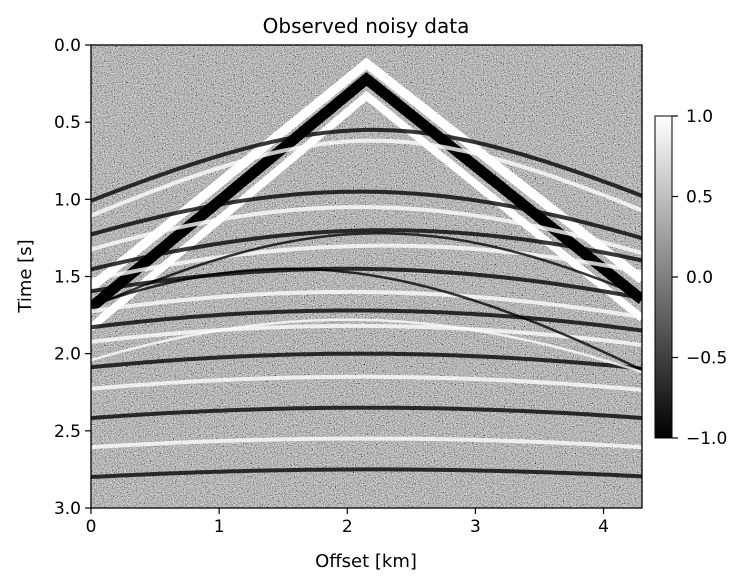  I want to click on y-axis: 0.0 0.5 1.0 1.5 2.0 2.5 3.0, so click(72, 277).